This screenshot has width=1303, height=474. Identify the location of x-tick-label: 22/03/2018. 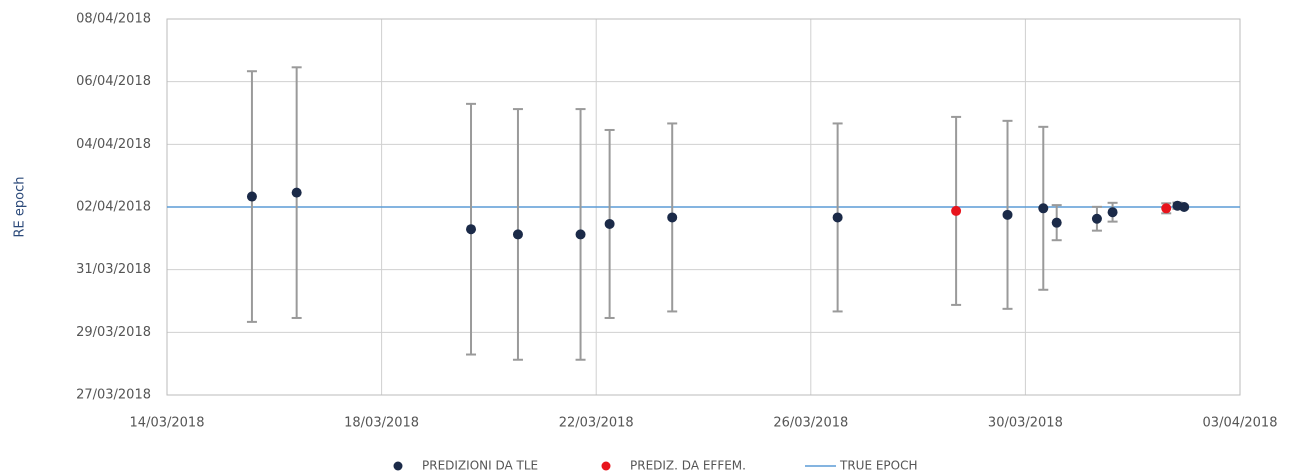
(596, 423).